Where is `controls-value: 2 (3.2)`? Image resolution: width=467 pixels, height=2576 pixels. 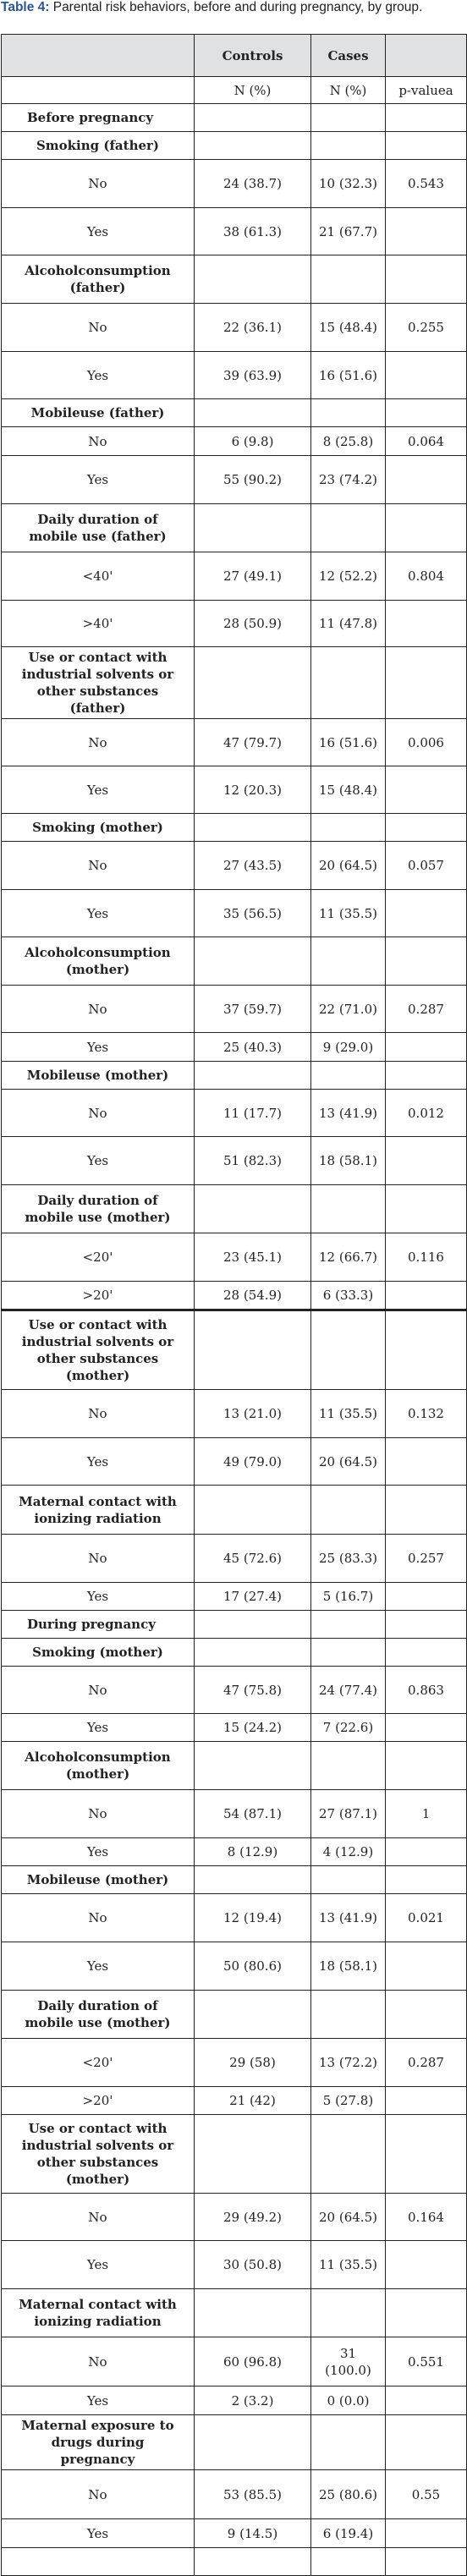
controls-value: 2 (3.2) is located at coordinates (253, 2401).